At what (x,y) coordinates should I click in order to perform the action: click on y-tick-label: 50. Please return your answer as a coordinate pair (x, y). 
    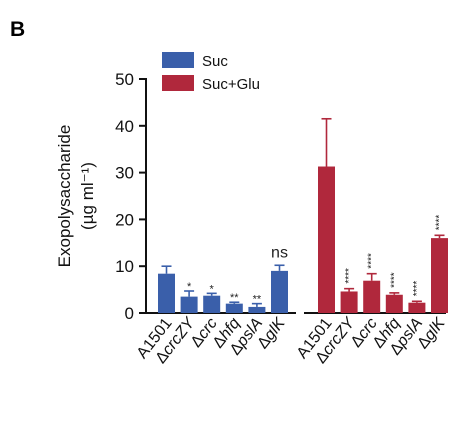
    Looking at the image, I should click on (124, 79).